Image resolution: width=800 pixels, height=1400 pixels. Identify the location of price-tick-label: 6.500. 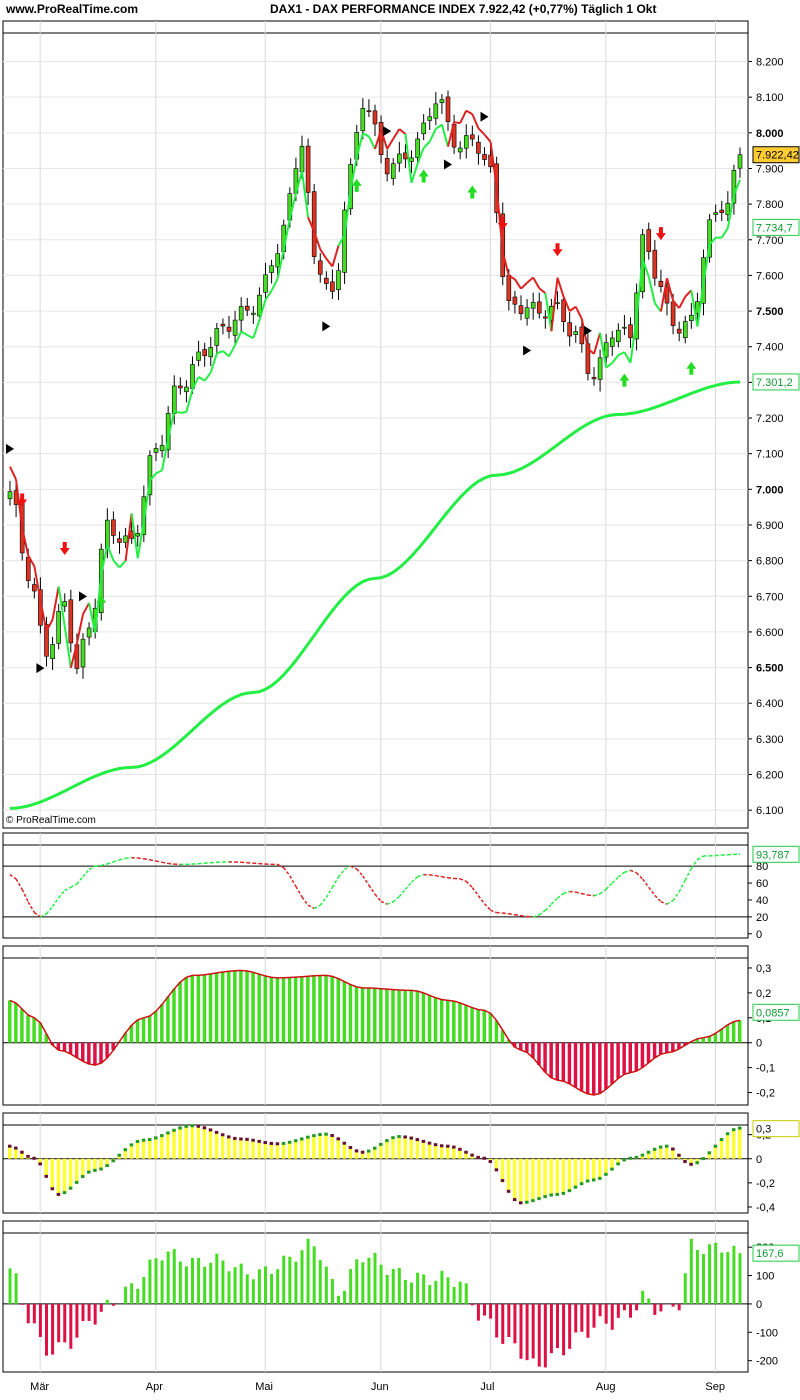
(770, 669).